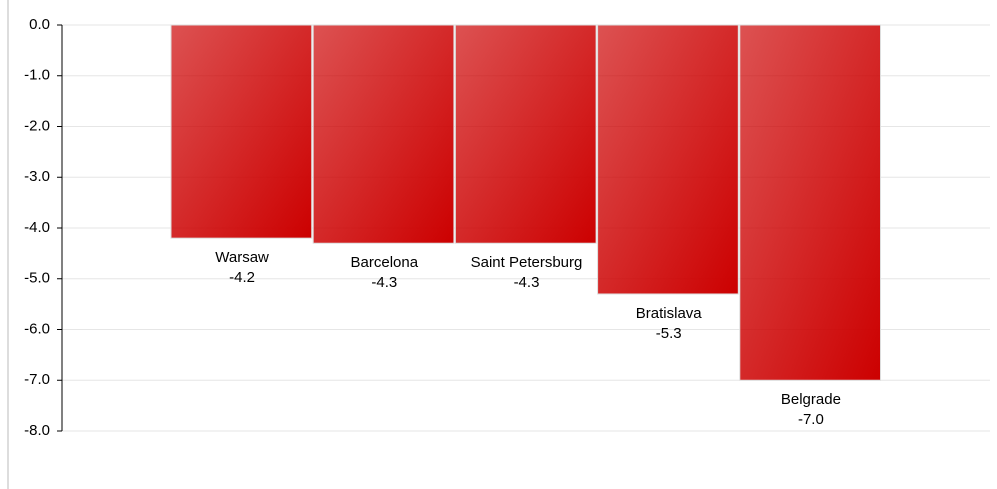 The height and width of the screenshot is (489, 997). What do you see at coordinates (669, 333) in the screenshot?
I see `value-label: -5.3` at bounding box center [669, 333].